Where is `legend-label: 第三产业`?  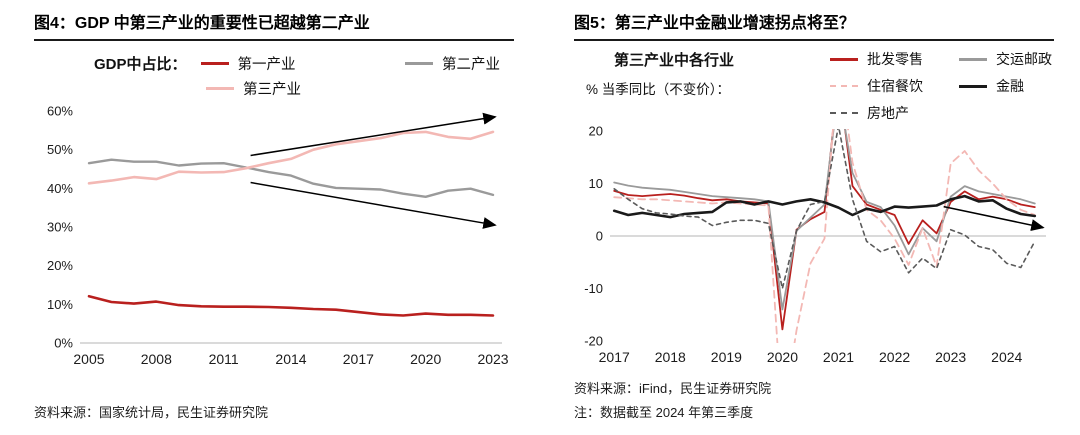 legend-label: 第三产业 is located at coordinates (272, 90).